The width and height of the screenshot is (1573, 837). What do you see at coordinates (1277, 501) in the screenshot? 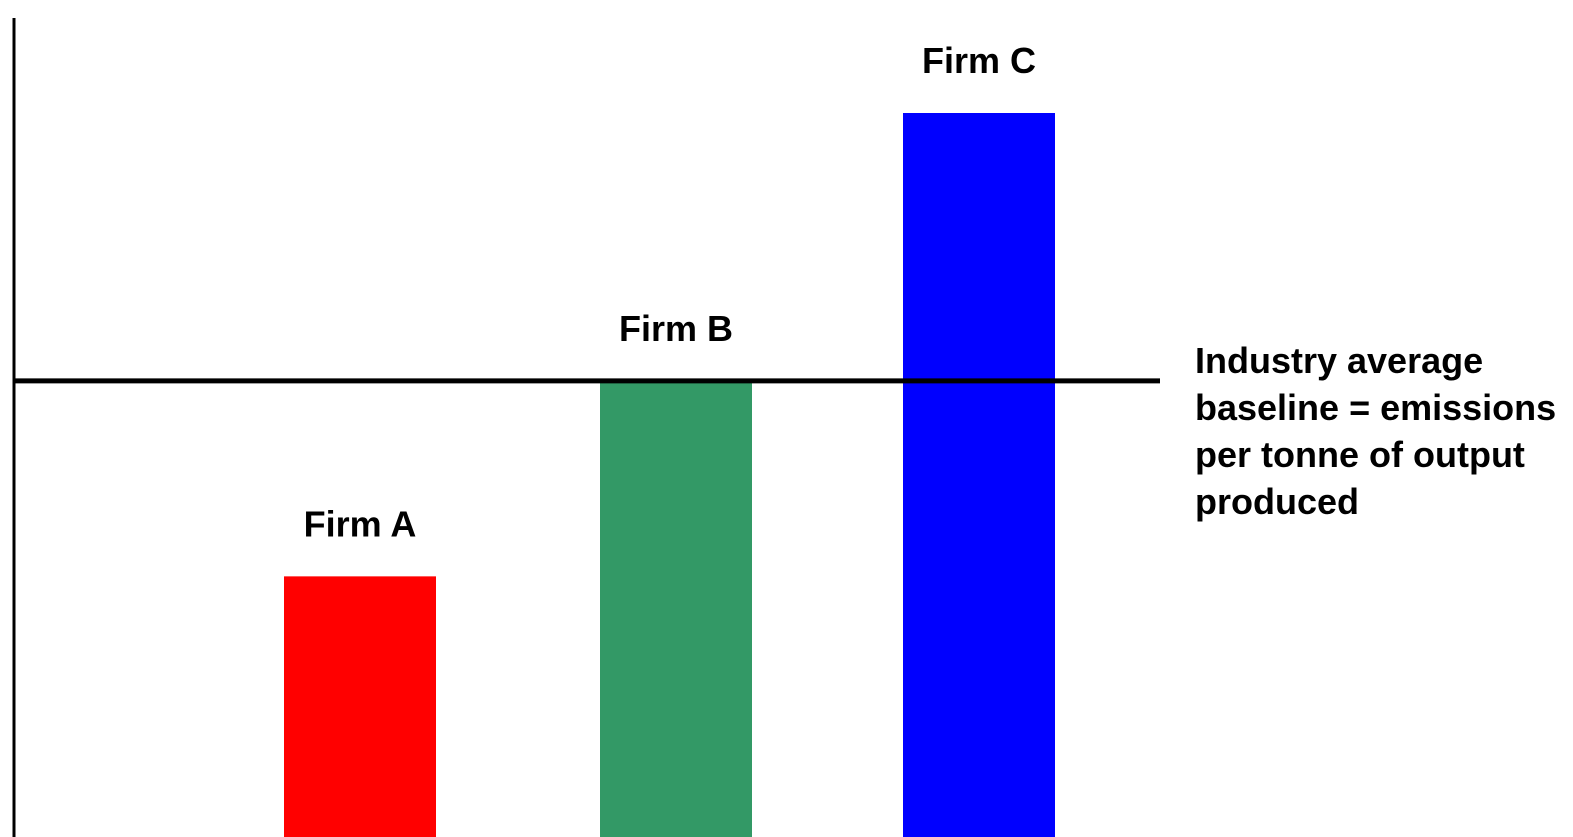
I see `baseline-label-line: produced` at bounding box center [1277, 501].